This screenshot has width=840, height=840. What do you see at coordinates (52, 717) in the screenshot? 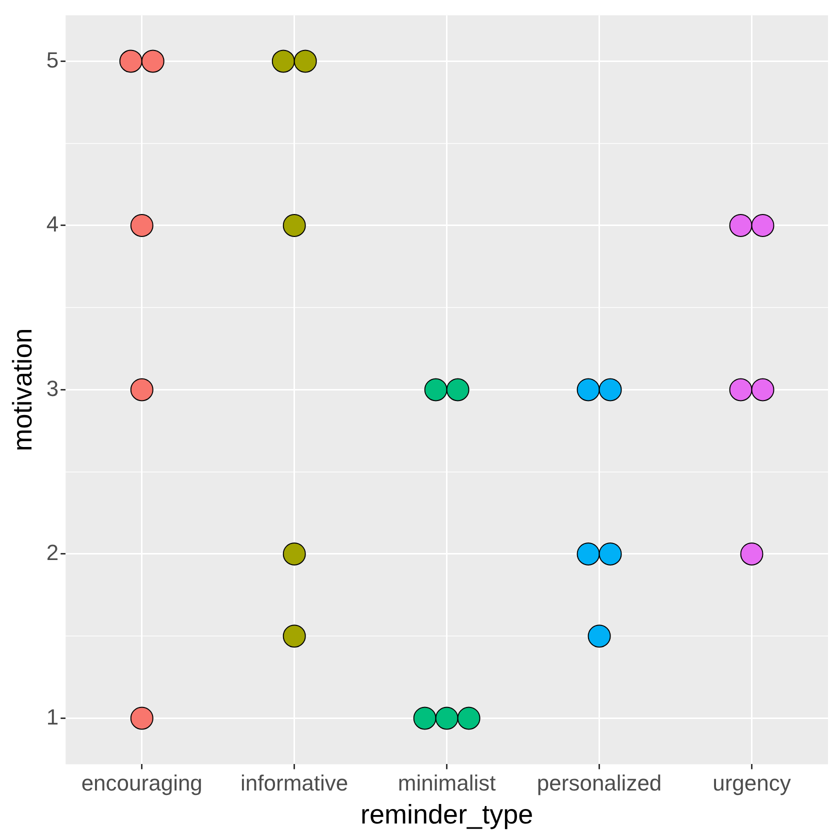
I see `y-tick-label: 1` at bounding box center [52, 717].